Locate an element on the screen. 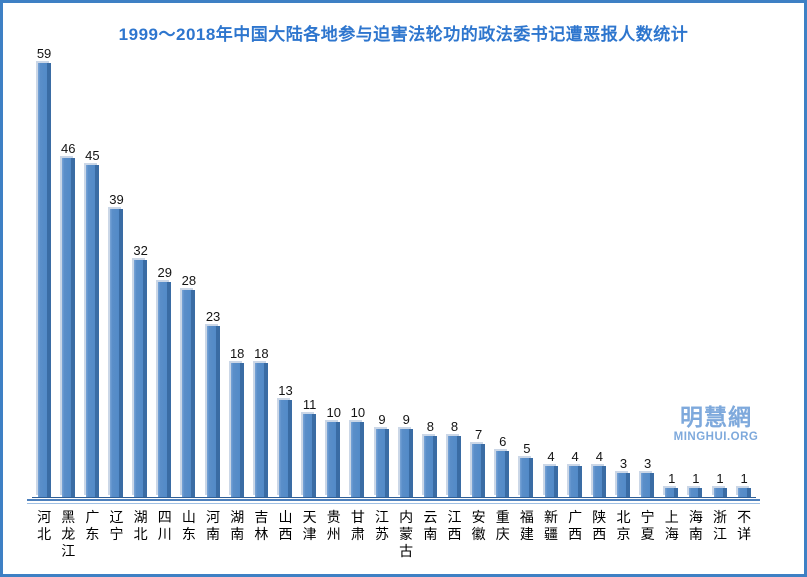  bar-column: 28 is located at coordinates (189, 385).